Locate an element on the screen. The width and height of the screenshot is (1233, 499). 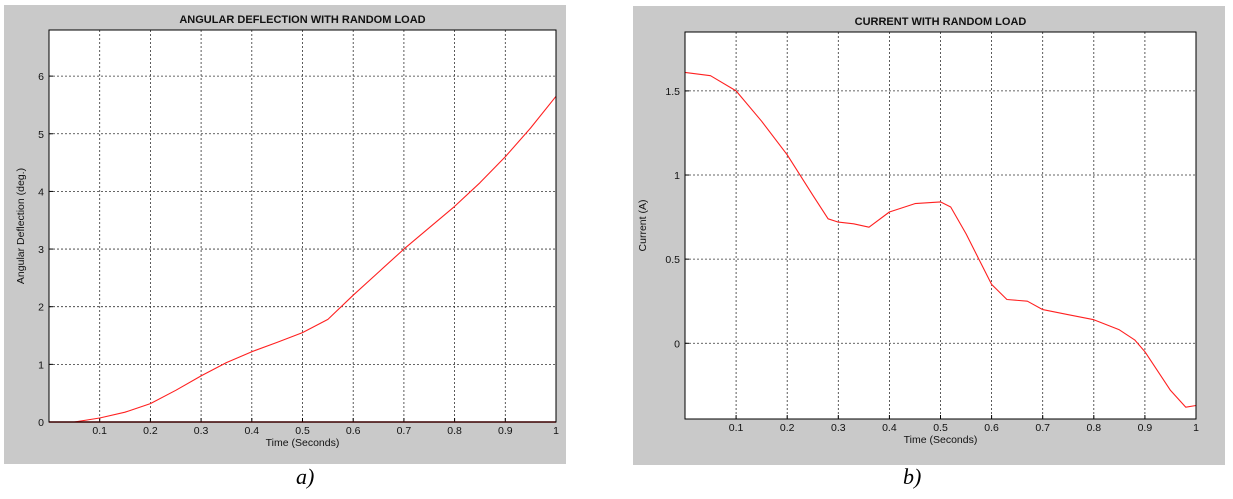
y-tick-label: 5 is located at coordinates (41, 135).